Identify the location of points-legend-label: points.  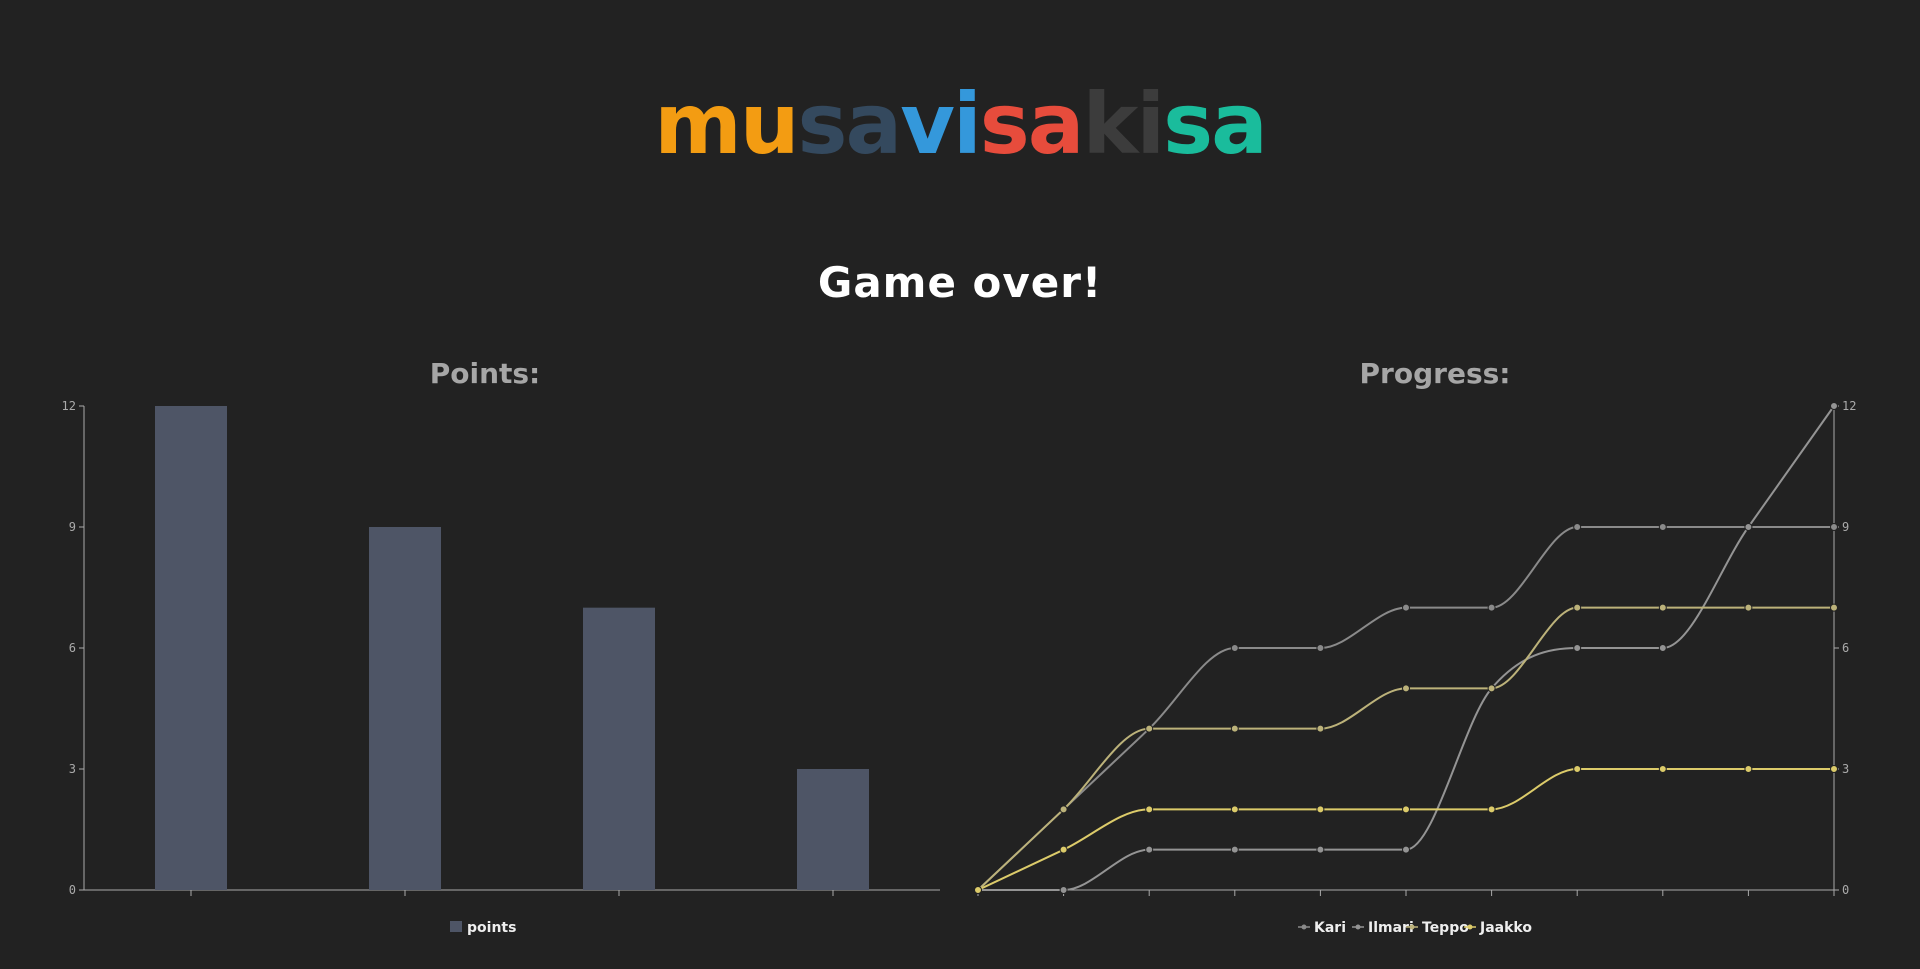
(491, 928).